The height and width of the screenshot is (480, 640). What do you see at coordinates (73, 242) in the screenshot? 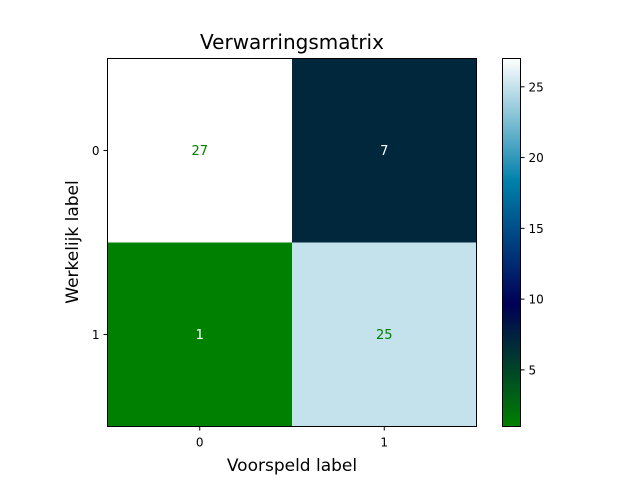
I see `y-axis-label: Werkelijk label` at bounding box center [73, 242].